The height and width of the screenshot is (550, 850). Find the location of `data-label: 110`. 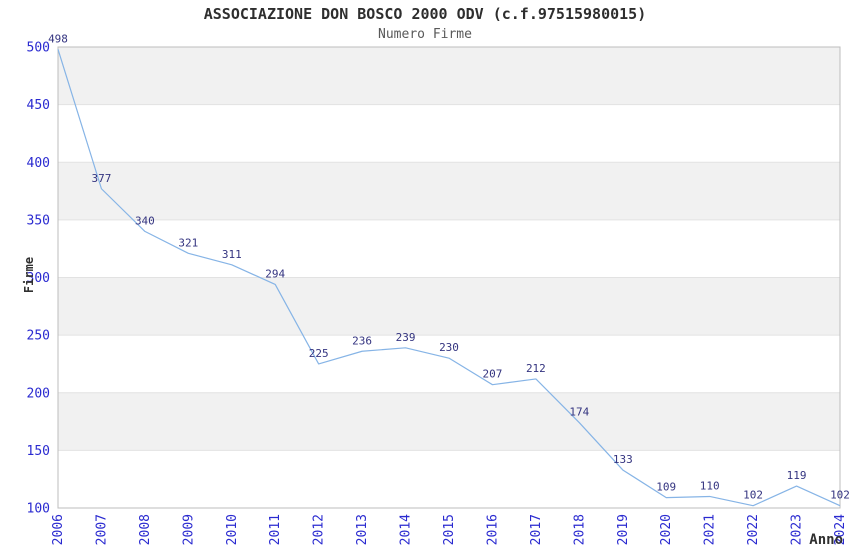

data-label: 110 is located at coordinates (710, 485).